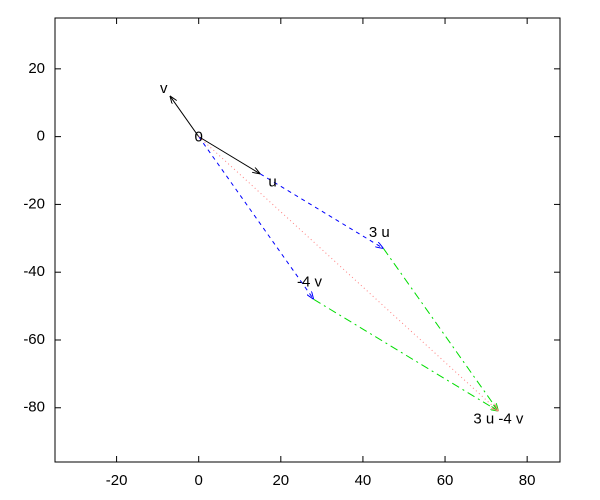 The height and width of the screenshot is (500, 600). I want to click on x-tick-label: 60, so click(445, 480).